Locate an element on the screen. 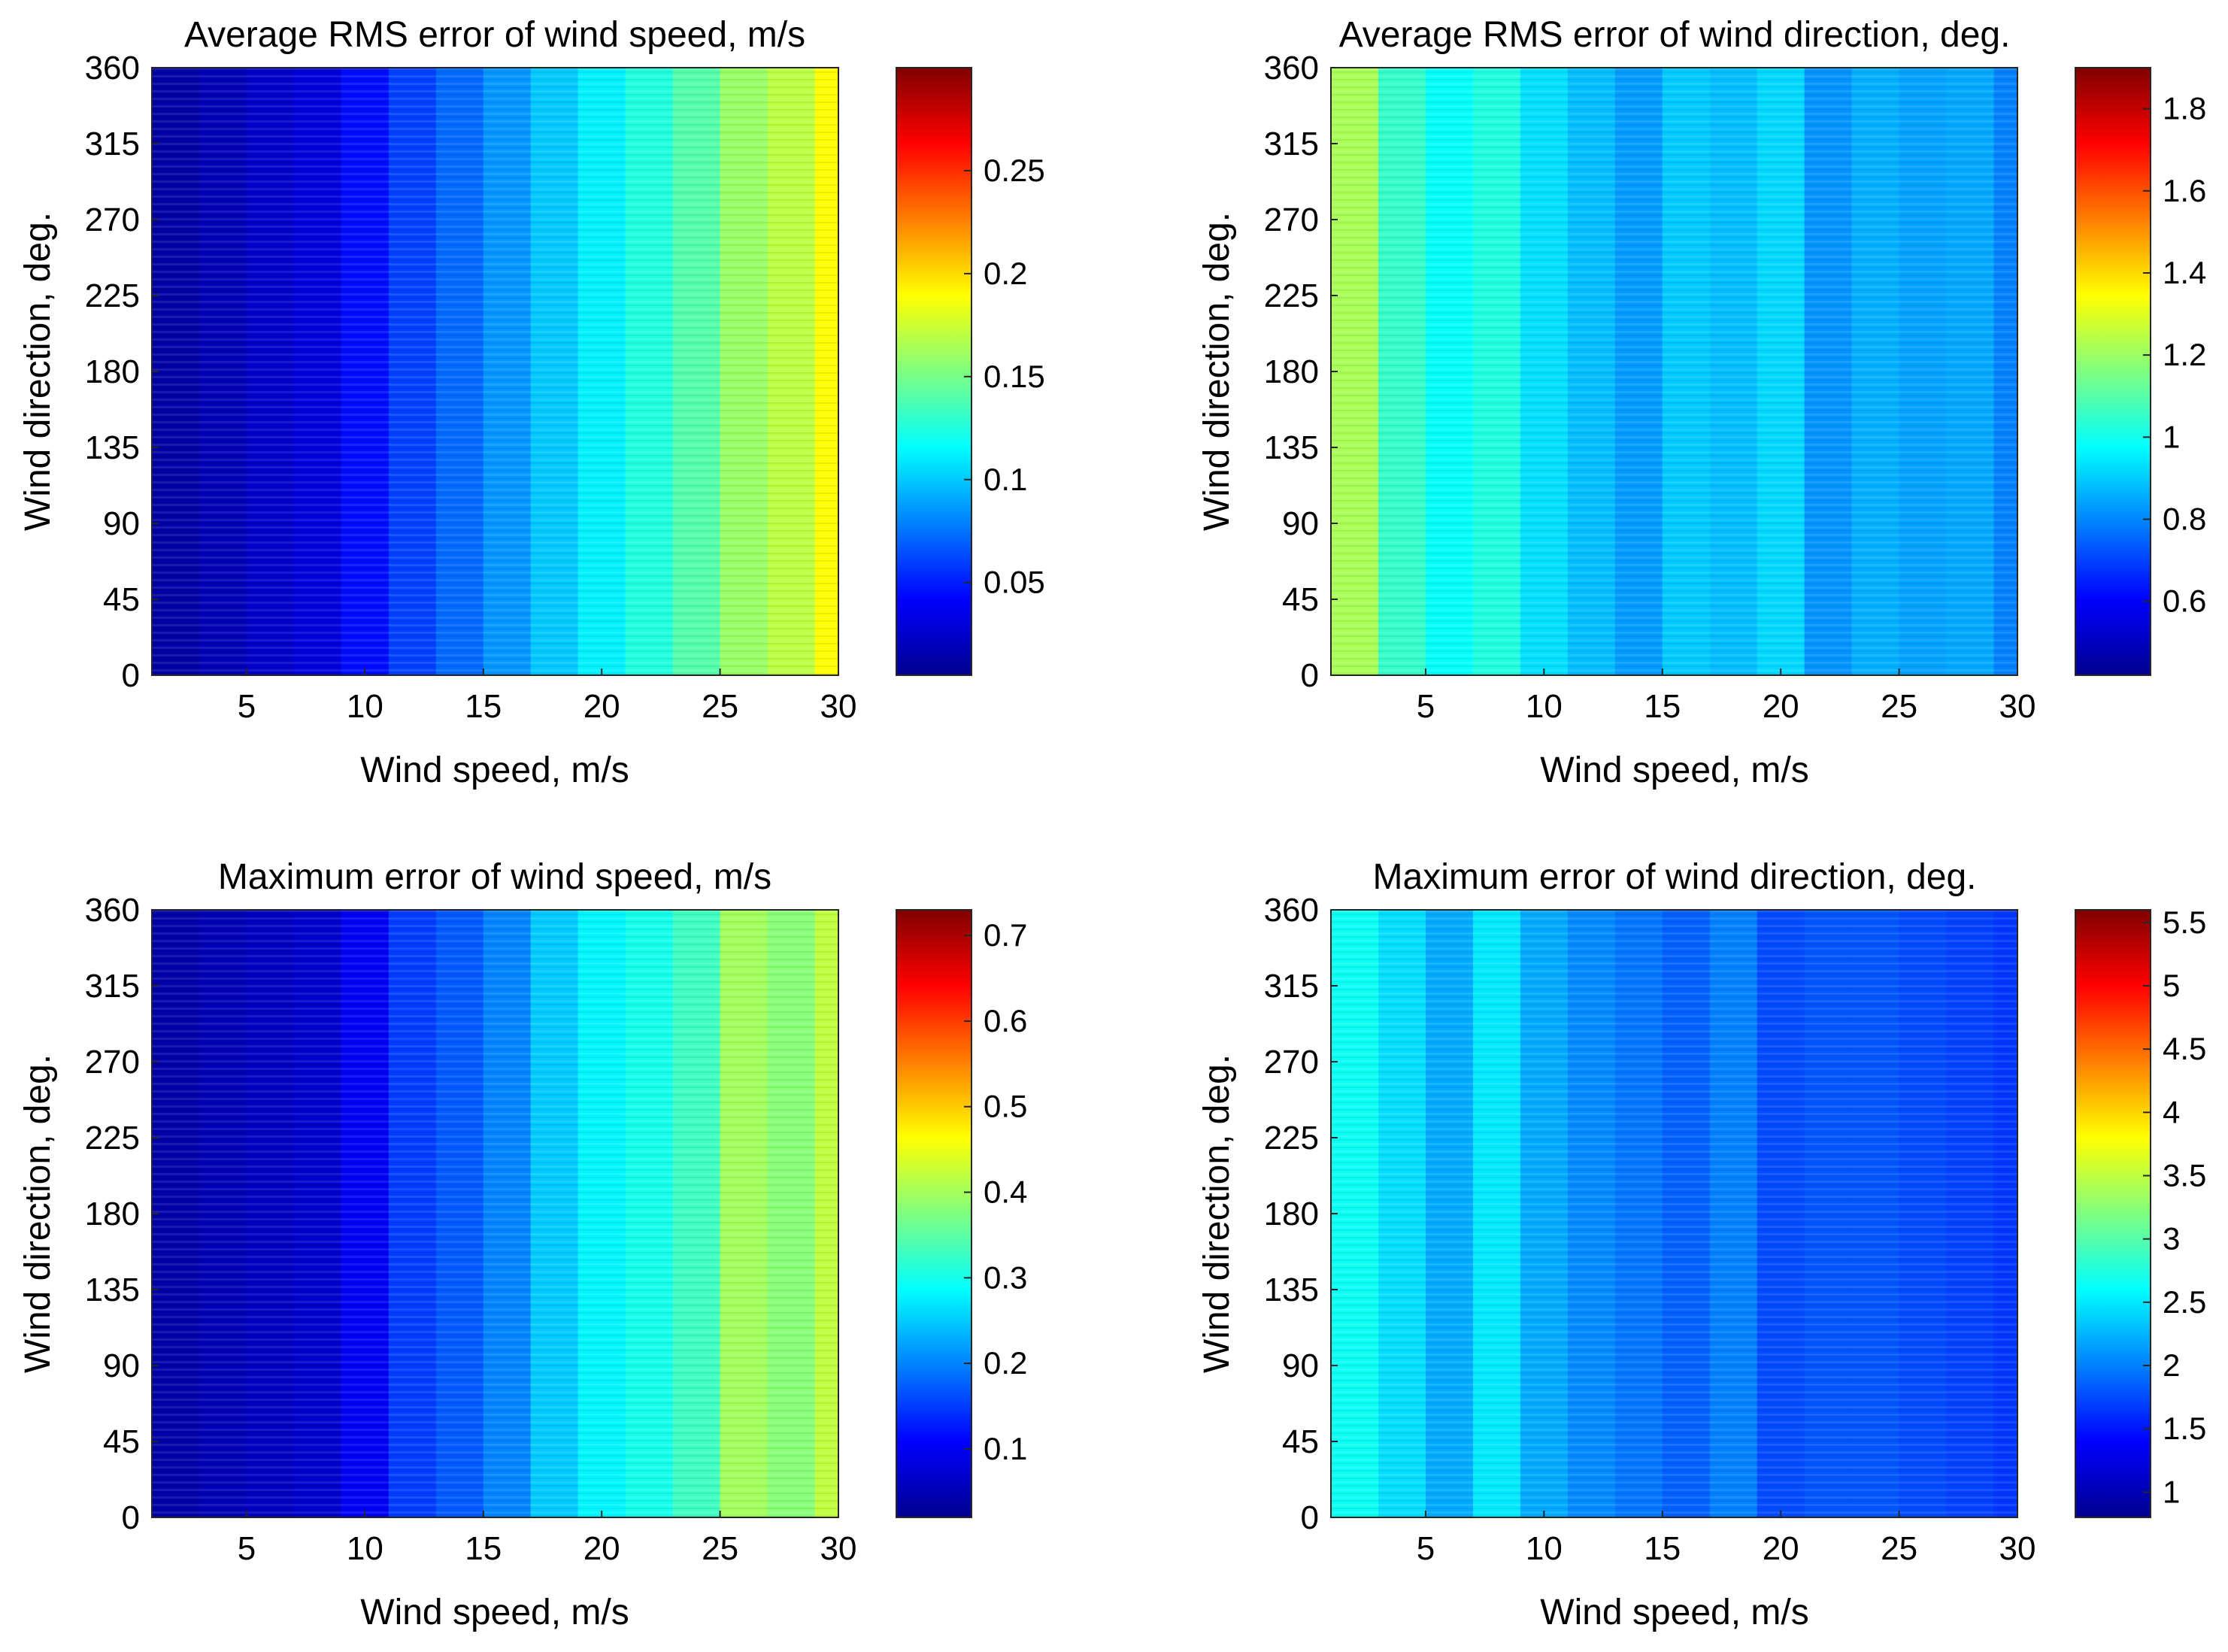 Image resolution: width=2228 pixels, height=1652 pixels. colorbar-tick-label: 1.2 is located at coordinates (2184, 354).